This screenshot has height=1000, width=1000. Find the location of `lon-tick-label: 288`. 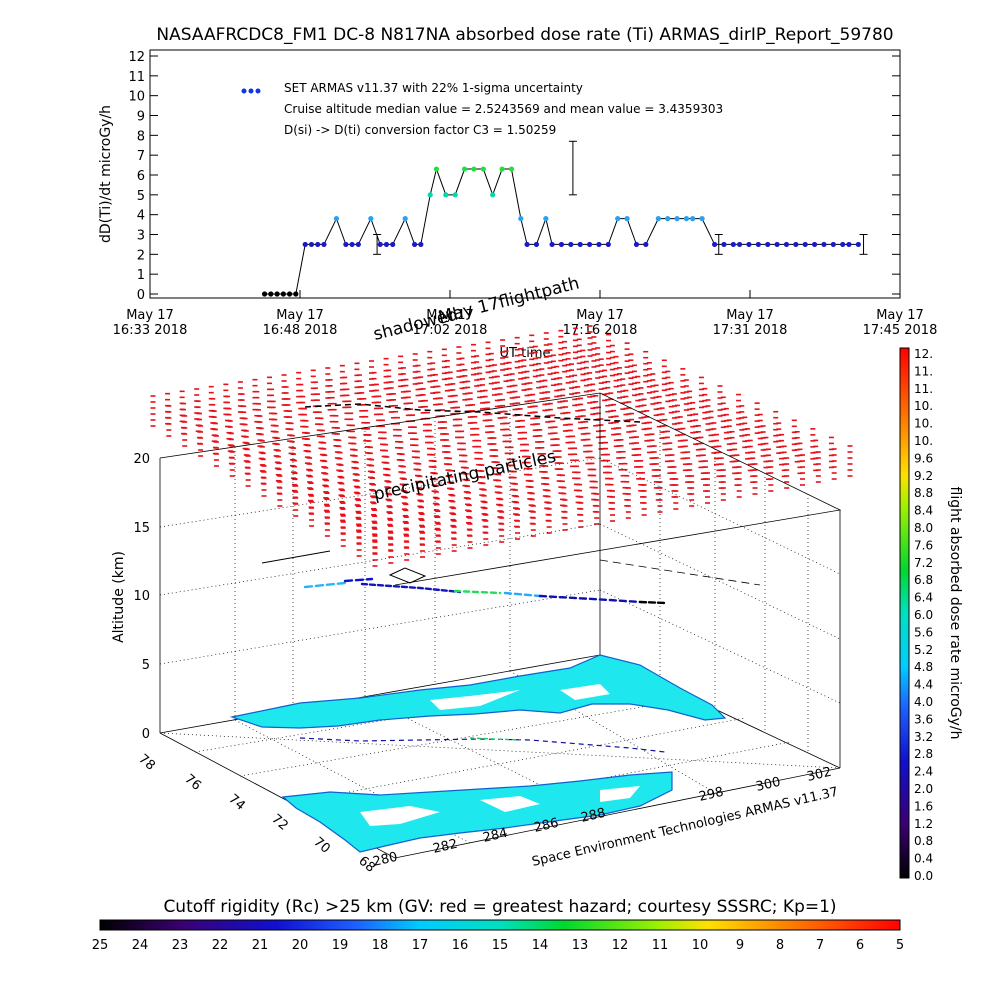

lon-tick-label: 288 is located at coordinates (594, 816).